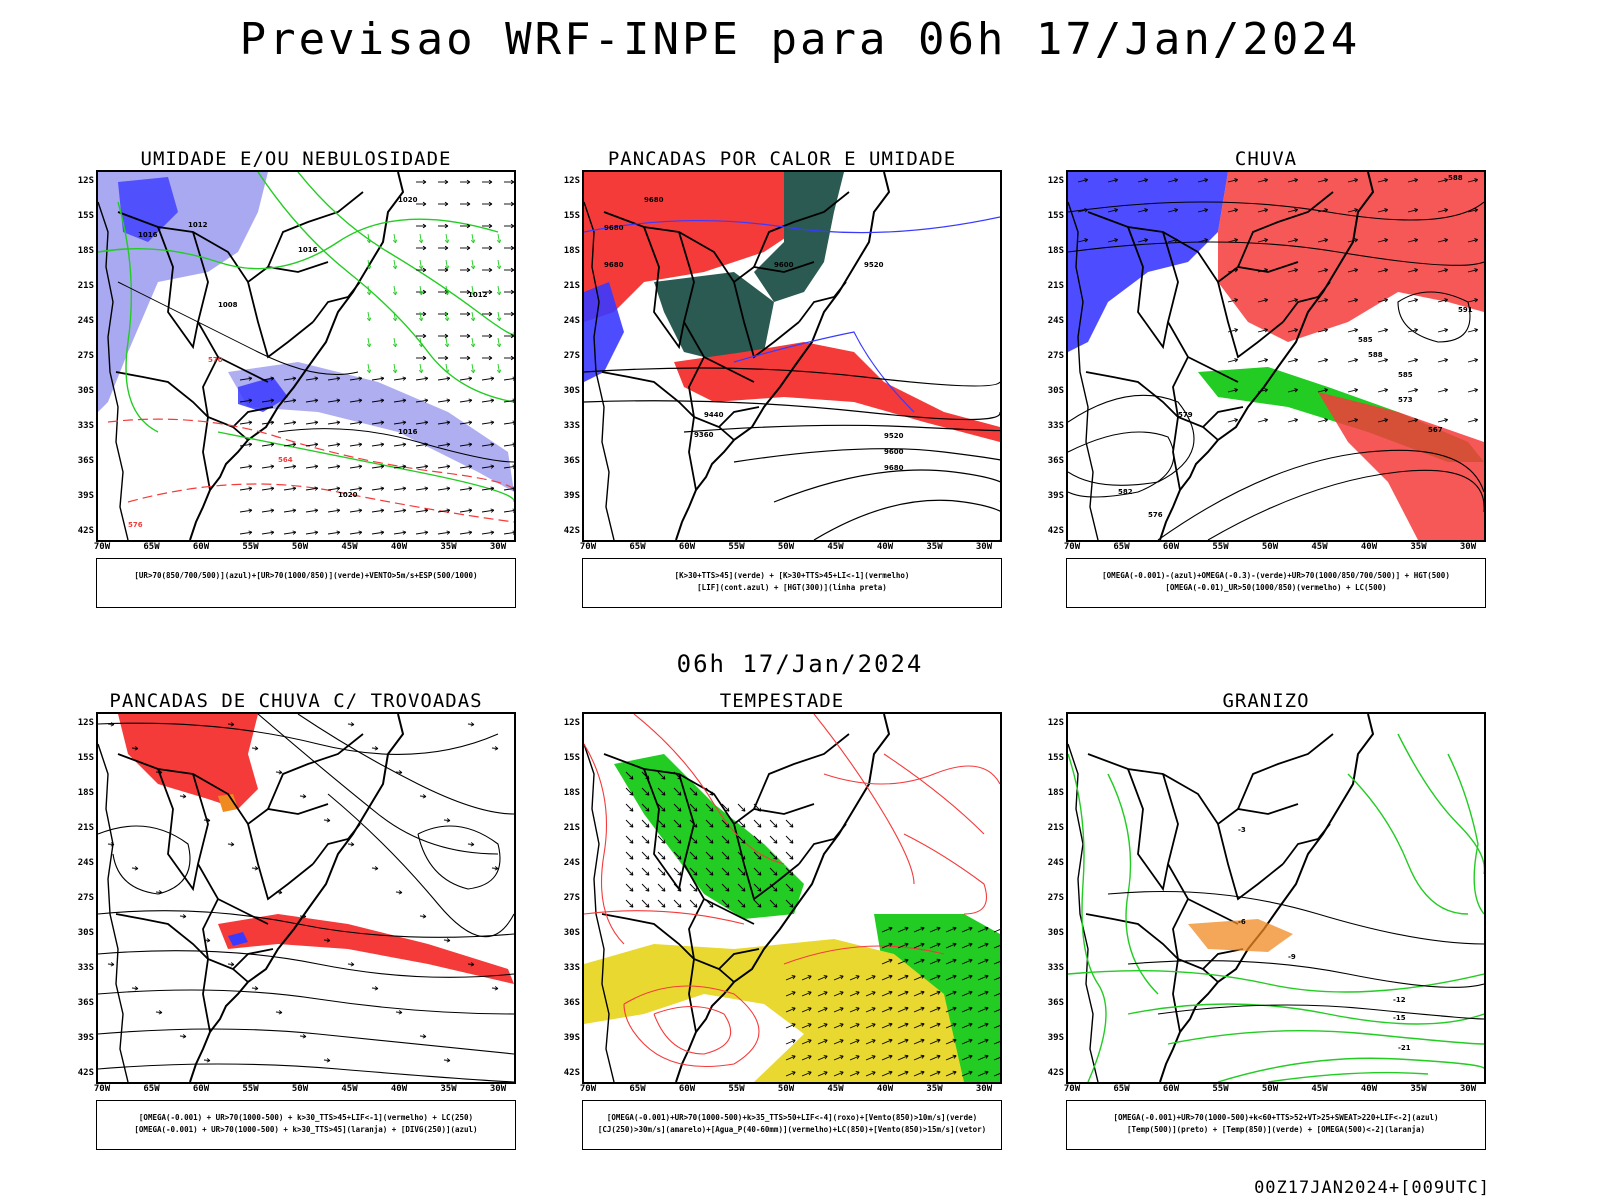 The width and height of the screenshot is (1600, 1200). I want to click on contour-label: -6, so click(1242, 922).